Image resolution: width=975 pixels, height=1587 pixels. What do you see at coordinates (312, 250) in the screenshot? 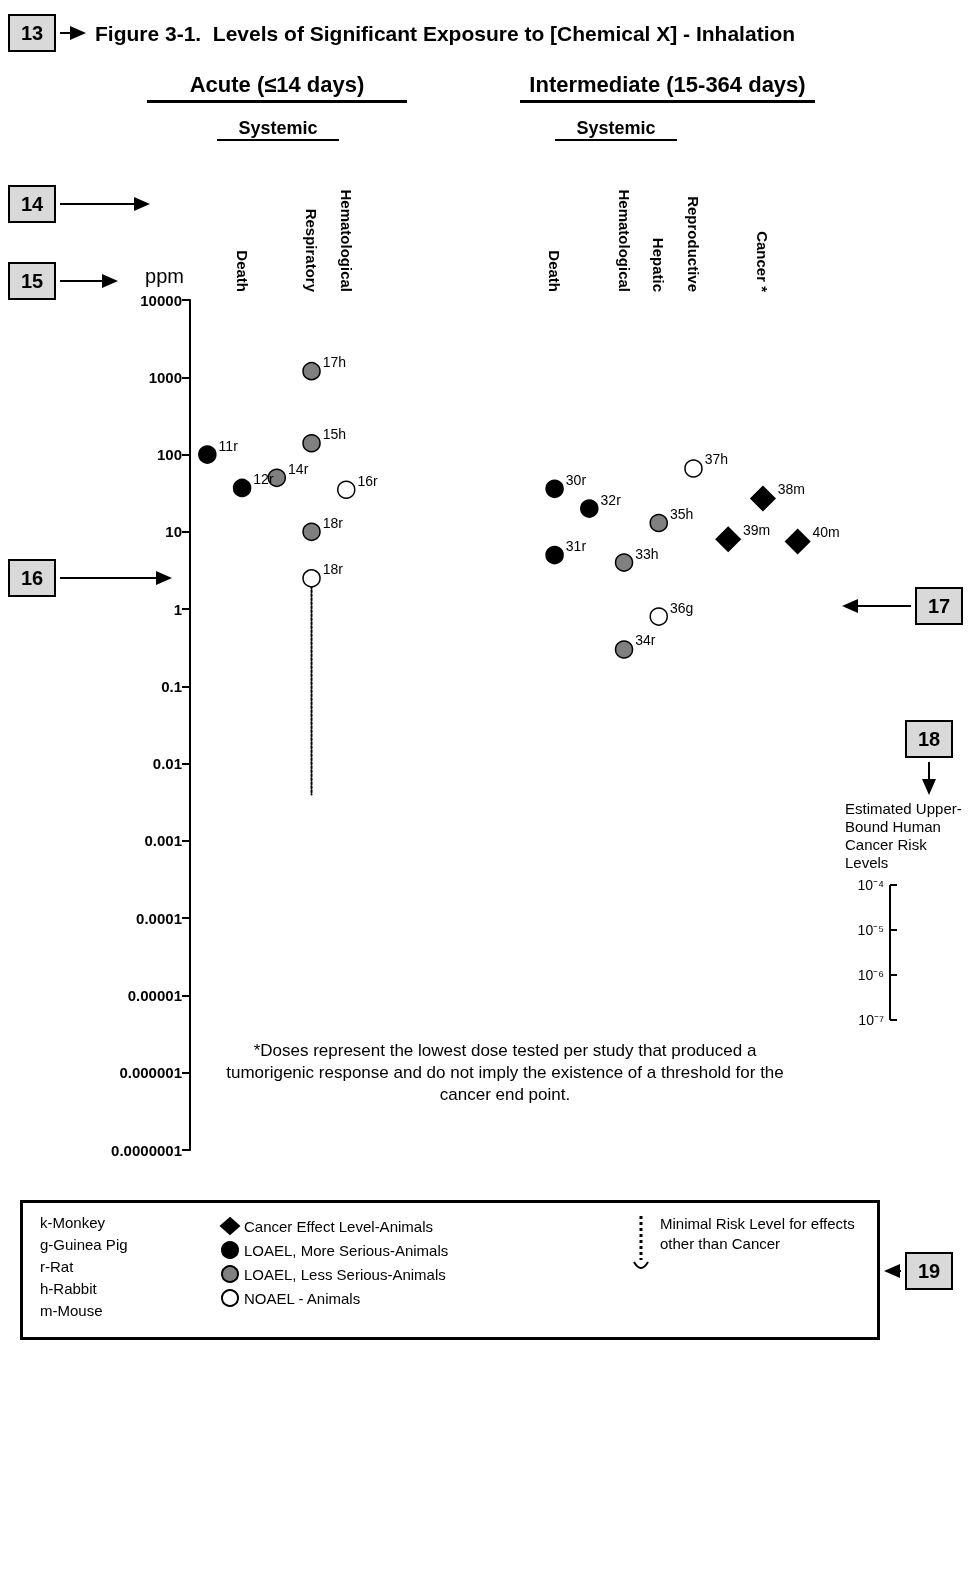
I see `x-tick-label: Respiratory` at bounding box center [312, 250].